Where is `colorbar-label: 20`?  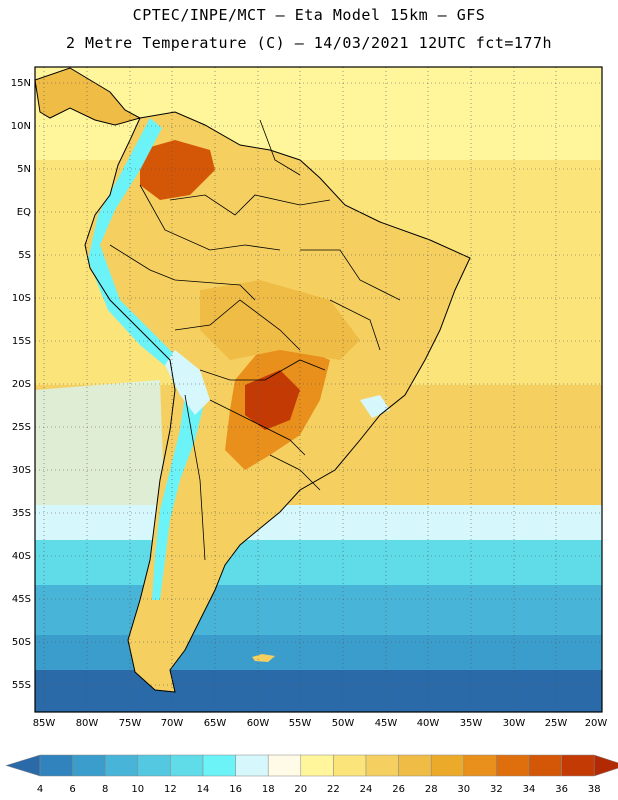 colorbar-label: 20 is located at coordinates (300, 789).